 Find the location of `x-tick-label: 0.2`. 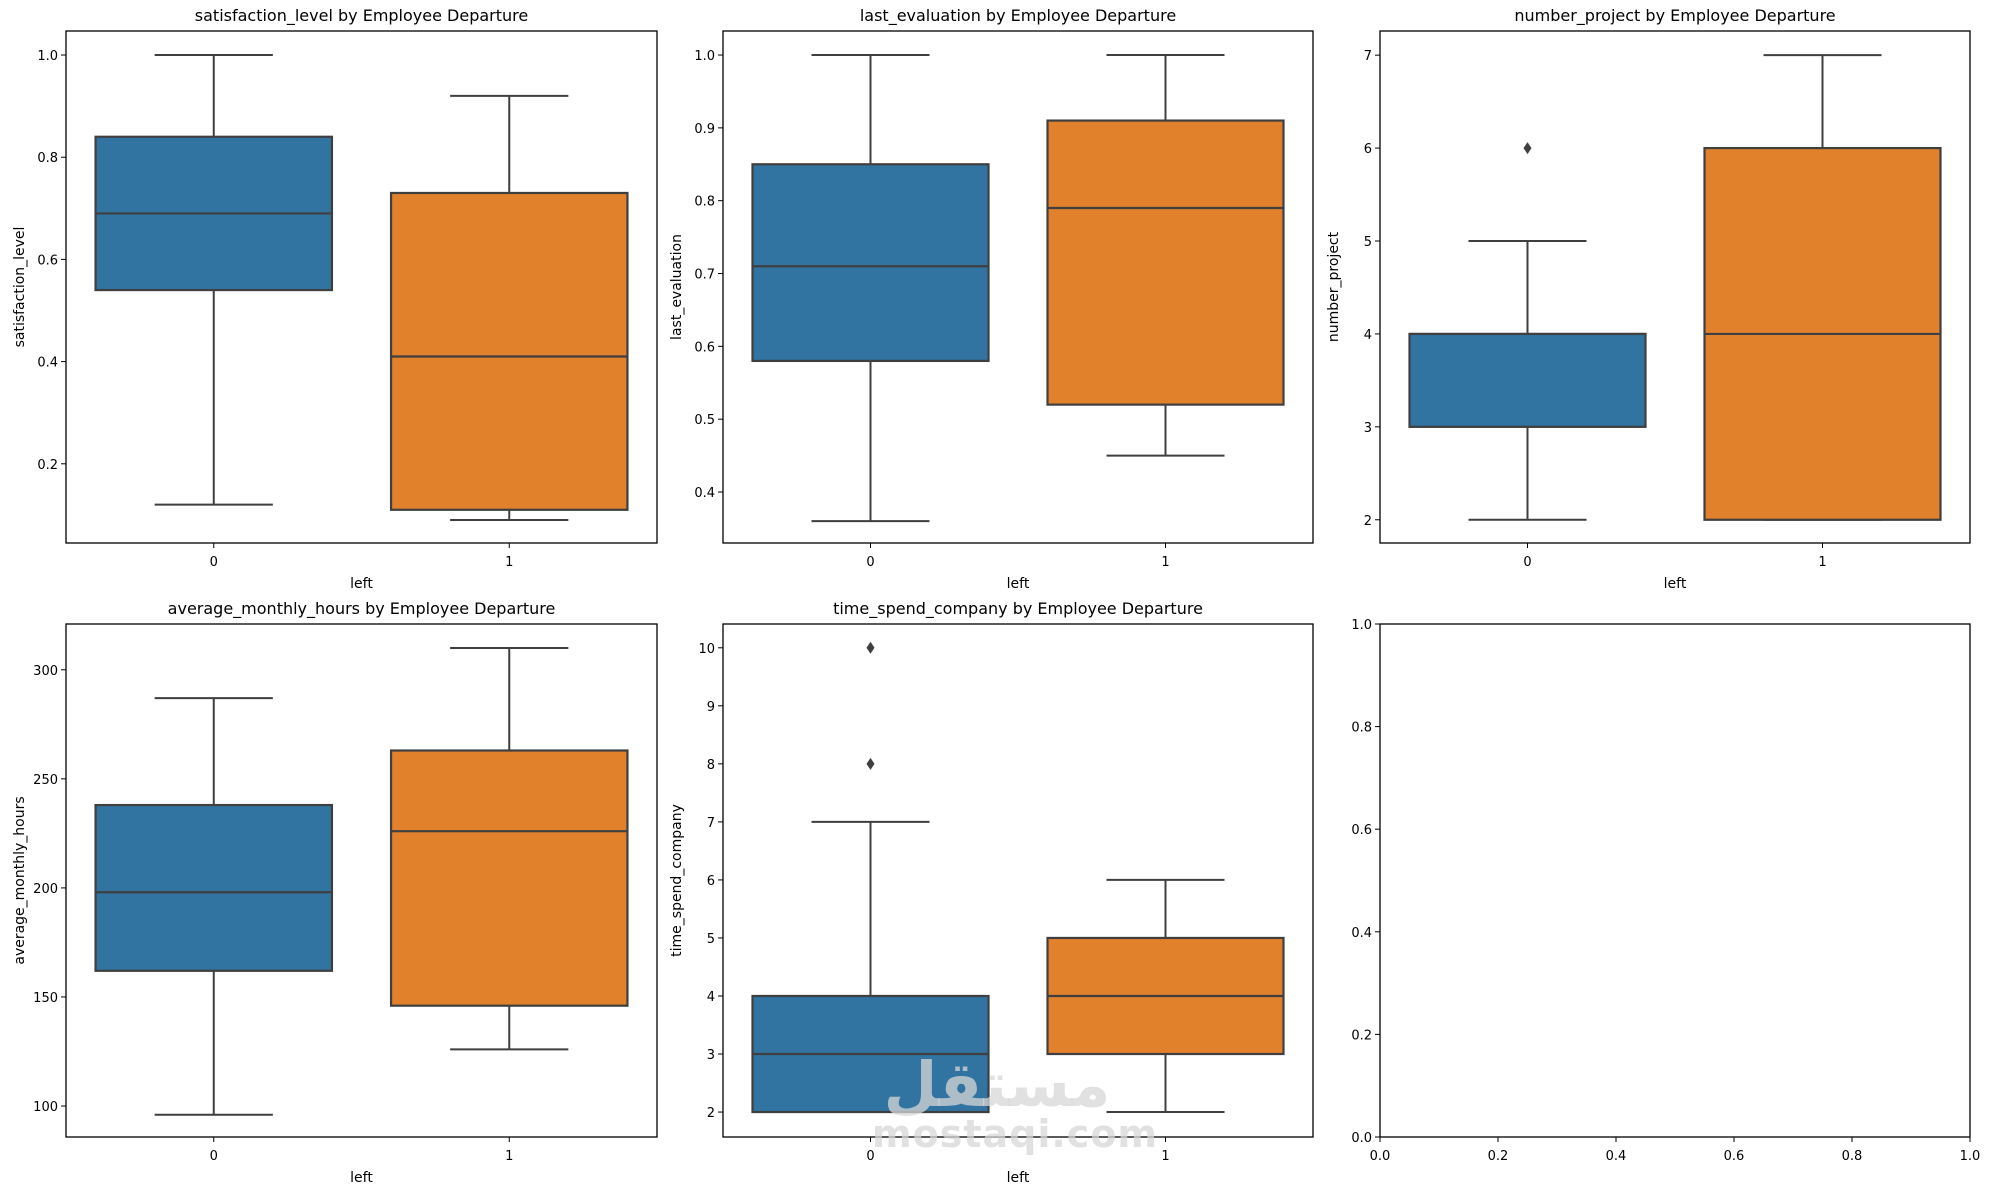

x-tick-label: 0.2 is located at coordinates (1498, 1156).